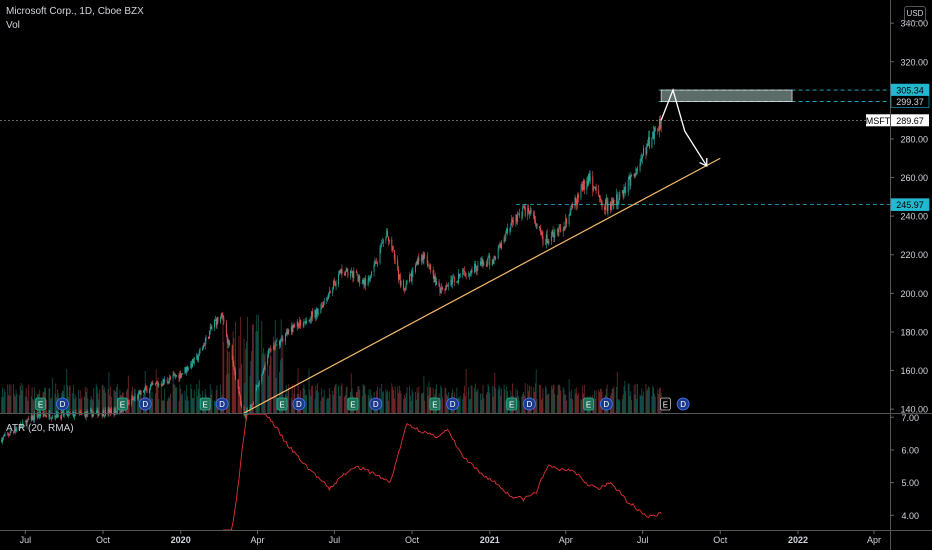 The width and height of the screenshot is (932, 550). Describe the element at coordinates (40, 428) in the screenshot. I see `atr-legend: ATR (20, RMA)` at that location.